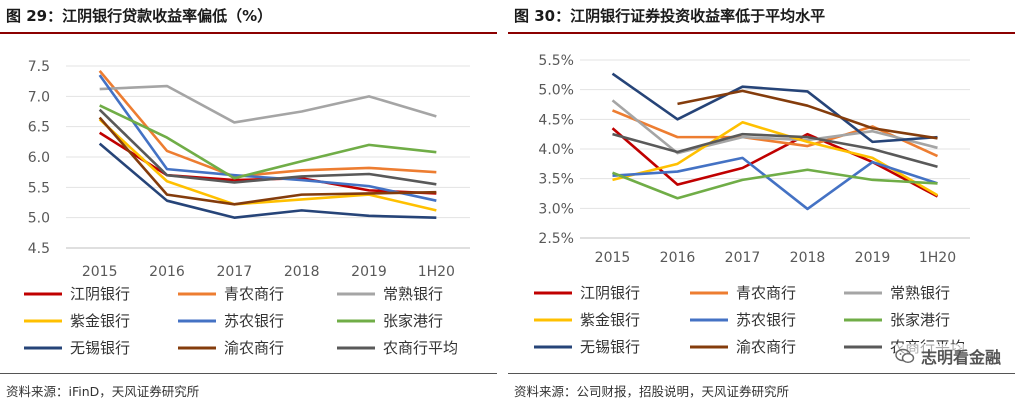 The image size is (1015, 409). What do you see at coordinates (556, 180) in the screenshot?
I see `y-tick-label: 3.5%` at bounding box center [556, 180].